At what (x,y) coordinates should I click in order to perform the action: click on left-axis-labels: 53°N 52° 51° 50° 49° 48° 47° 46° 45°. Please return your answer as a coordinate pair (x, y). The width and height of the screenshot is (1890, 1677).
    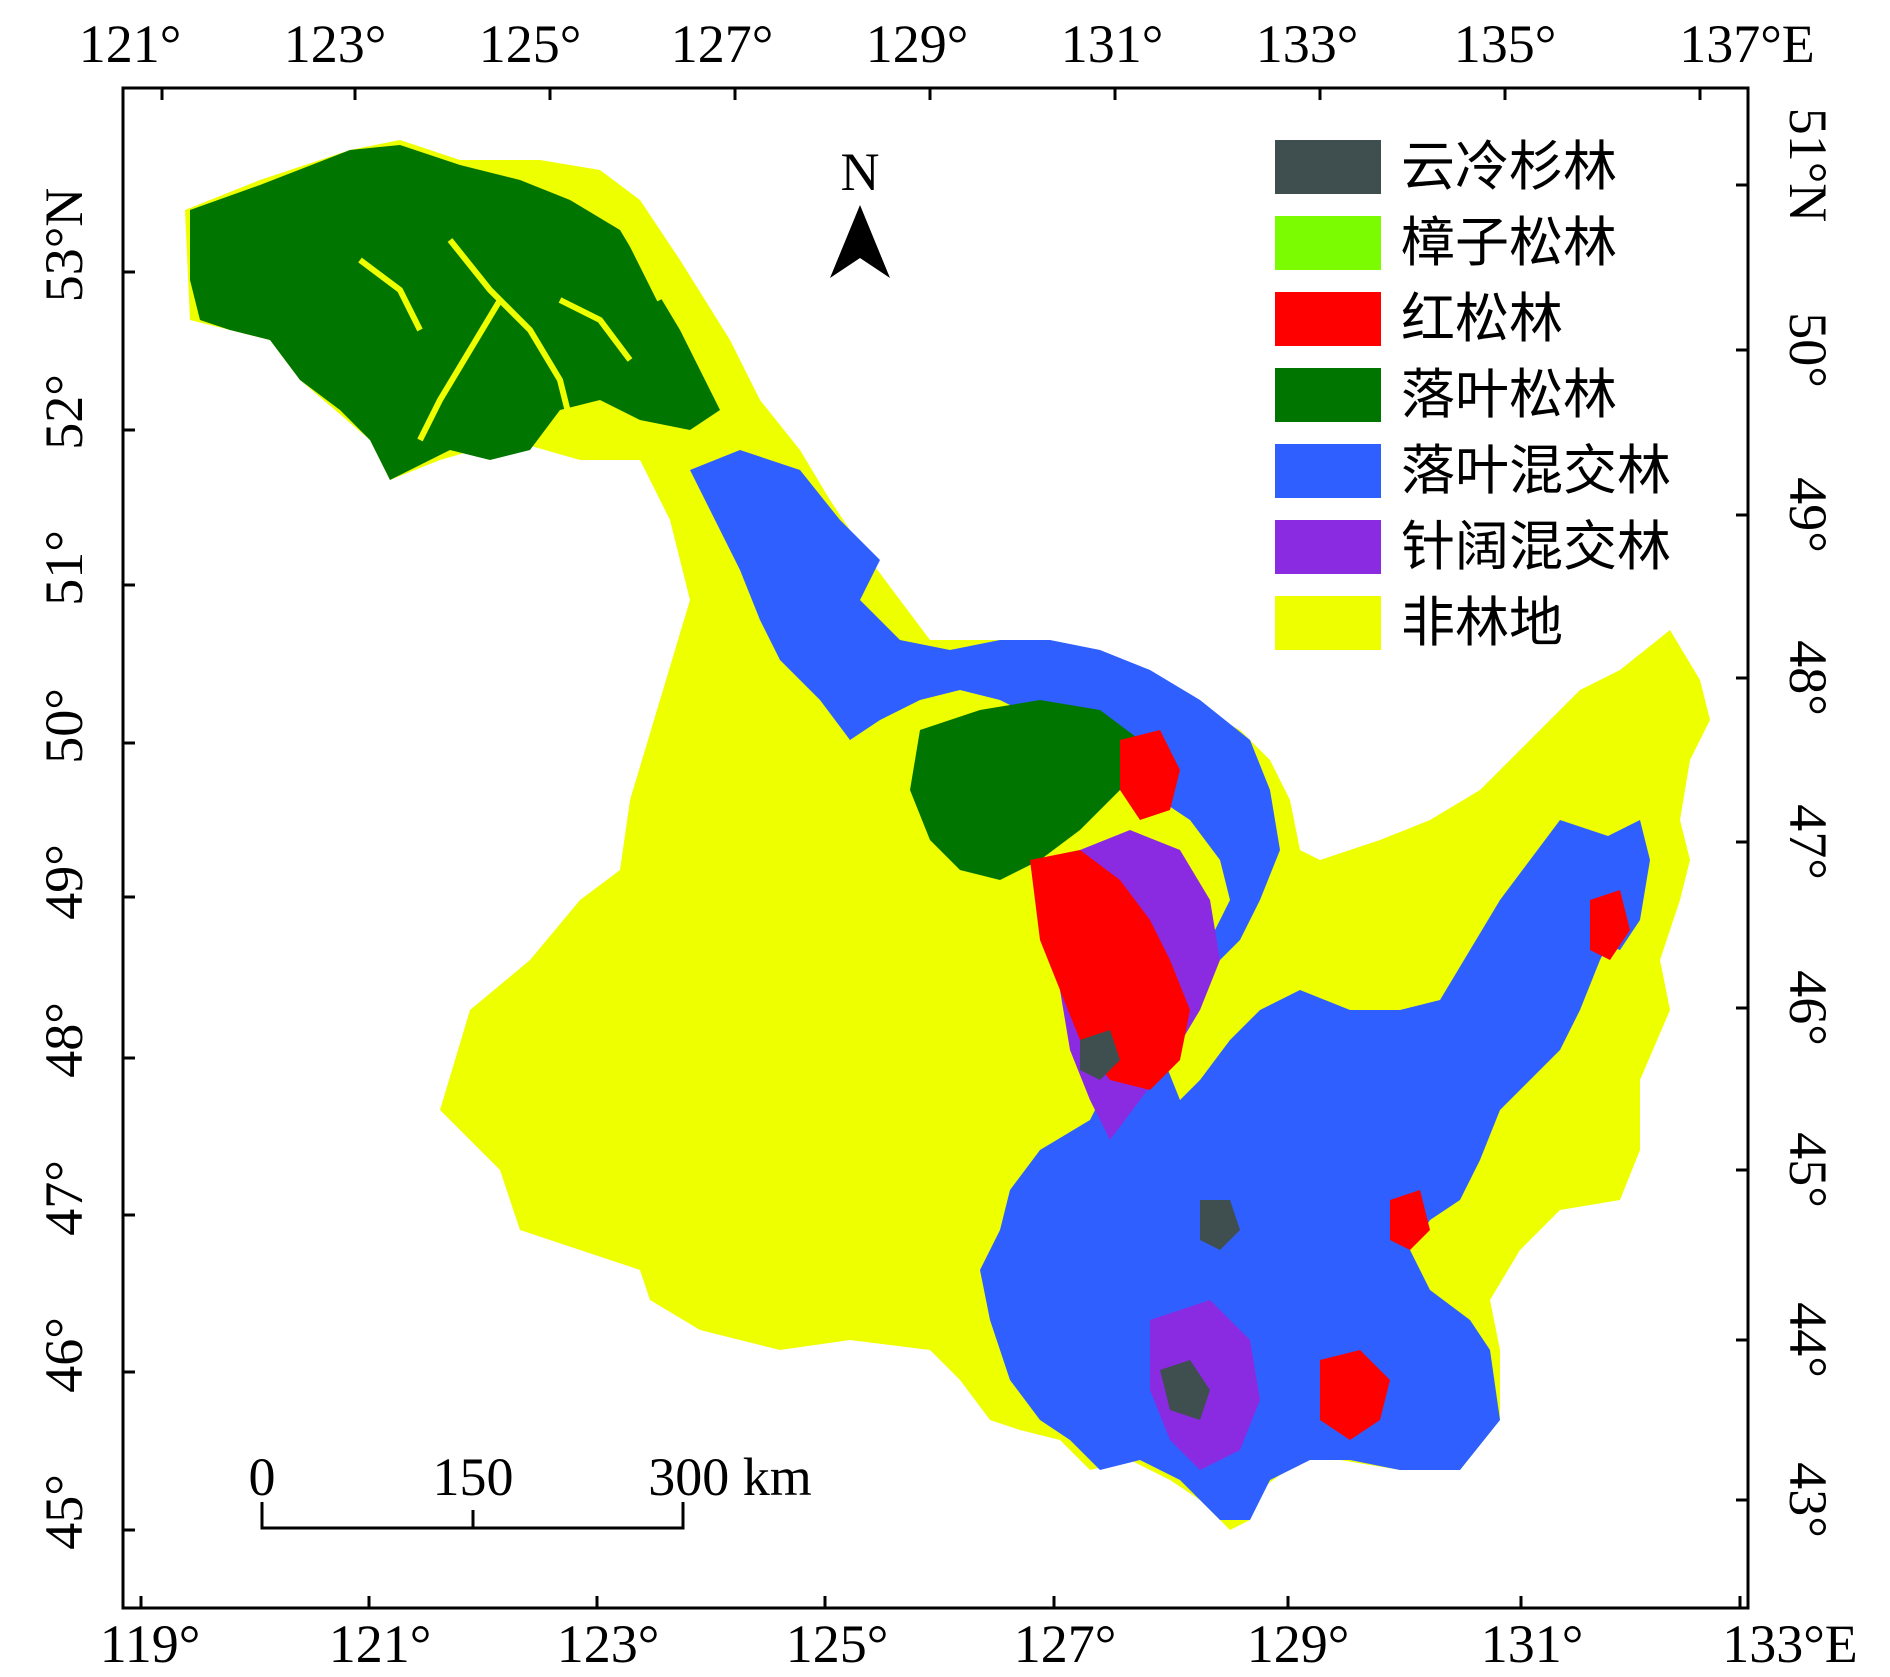
    Looking at the image, I should click on (64, 869).